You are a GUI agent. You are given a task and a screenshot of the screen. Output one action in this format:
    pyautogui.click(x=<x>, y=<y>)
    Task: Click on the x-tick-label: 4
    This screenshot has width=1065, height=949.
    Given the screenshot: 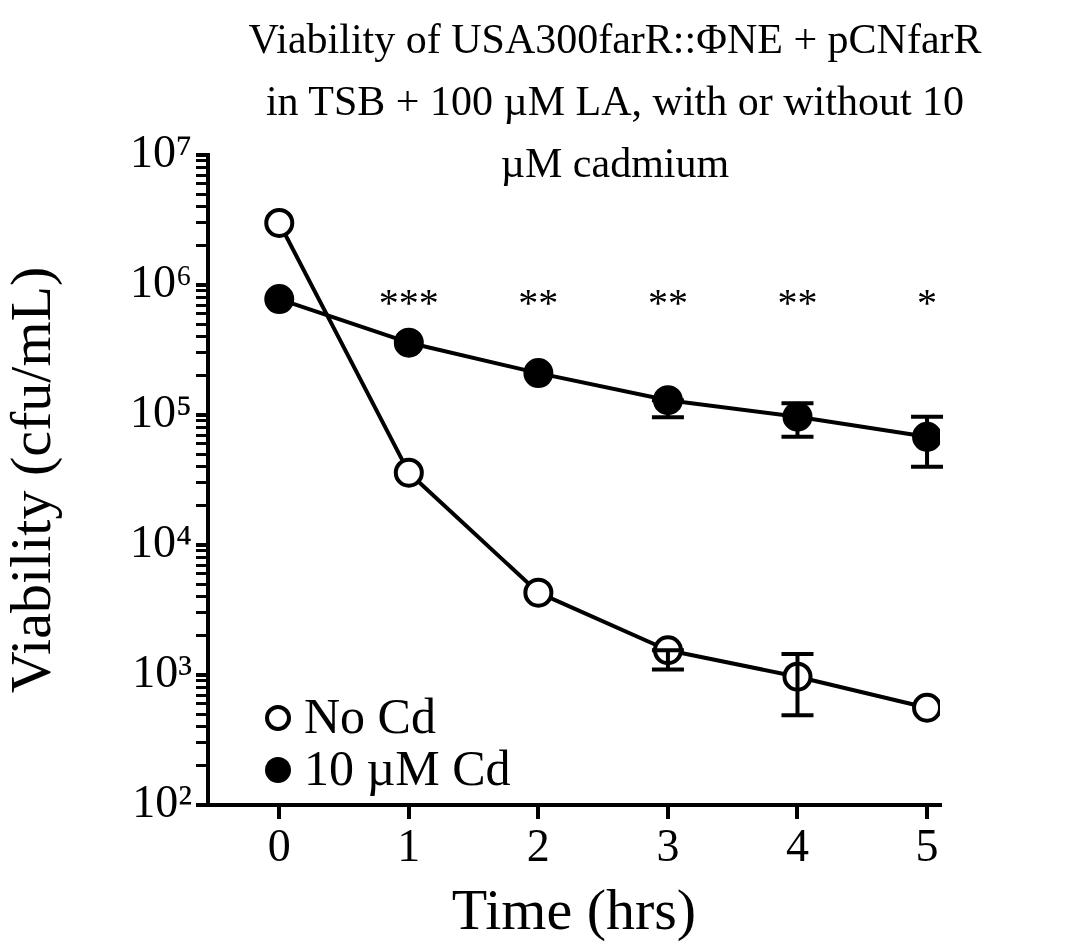 What is the action you would take?
    pyautogui.click(x=797, y=845)
    